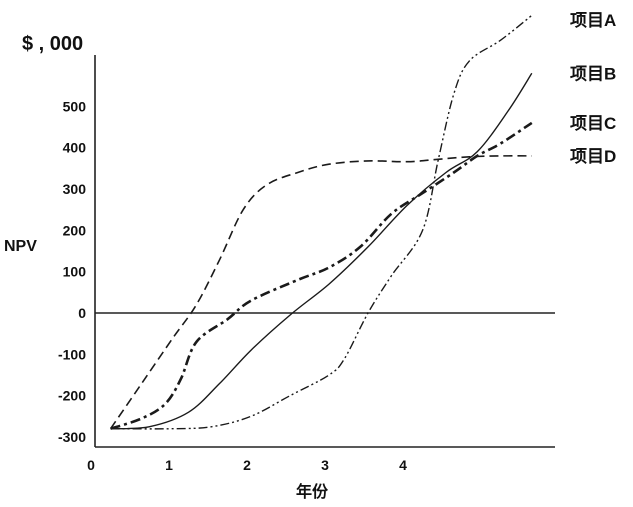 Image resolution: width=633 pixels, height=507 pixels. What do you see at coordinates (593, 123) in the screenshot?
I see `legend-entry-3: 项目C` at bounding box center [593, 123].